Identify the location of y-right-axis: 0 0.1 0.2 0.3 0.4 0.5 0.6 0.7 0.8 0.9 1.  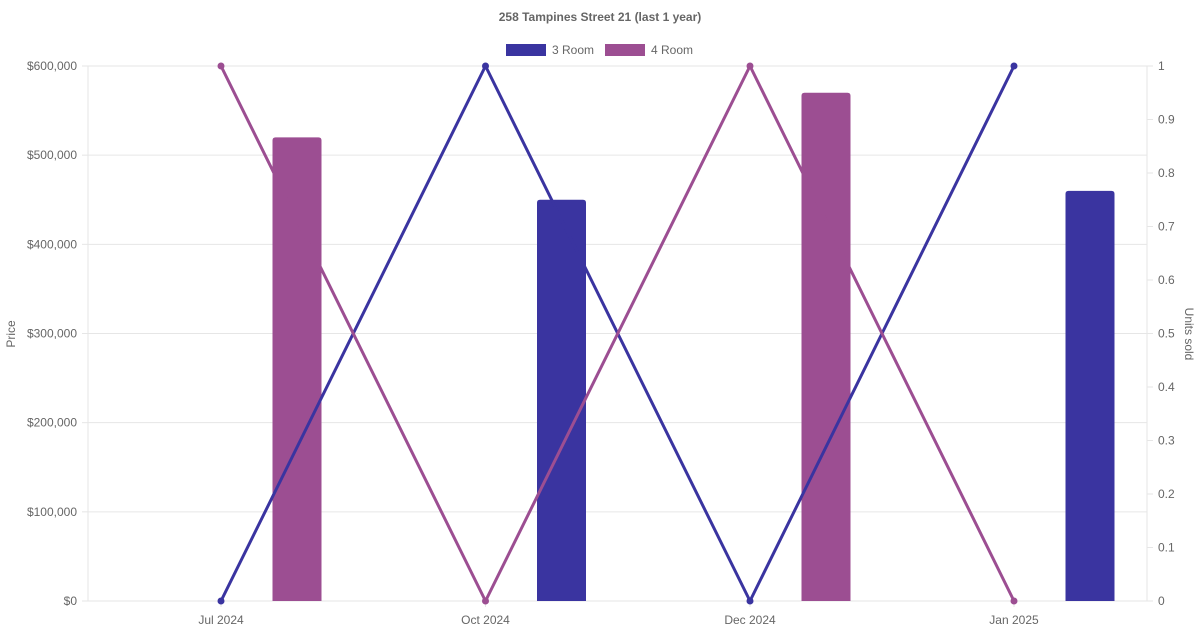
(1166, 333).